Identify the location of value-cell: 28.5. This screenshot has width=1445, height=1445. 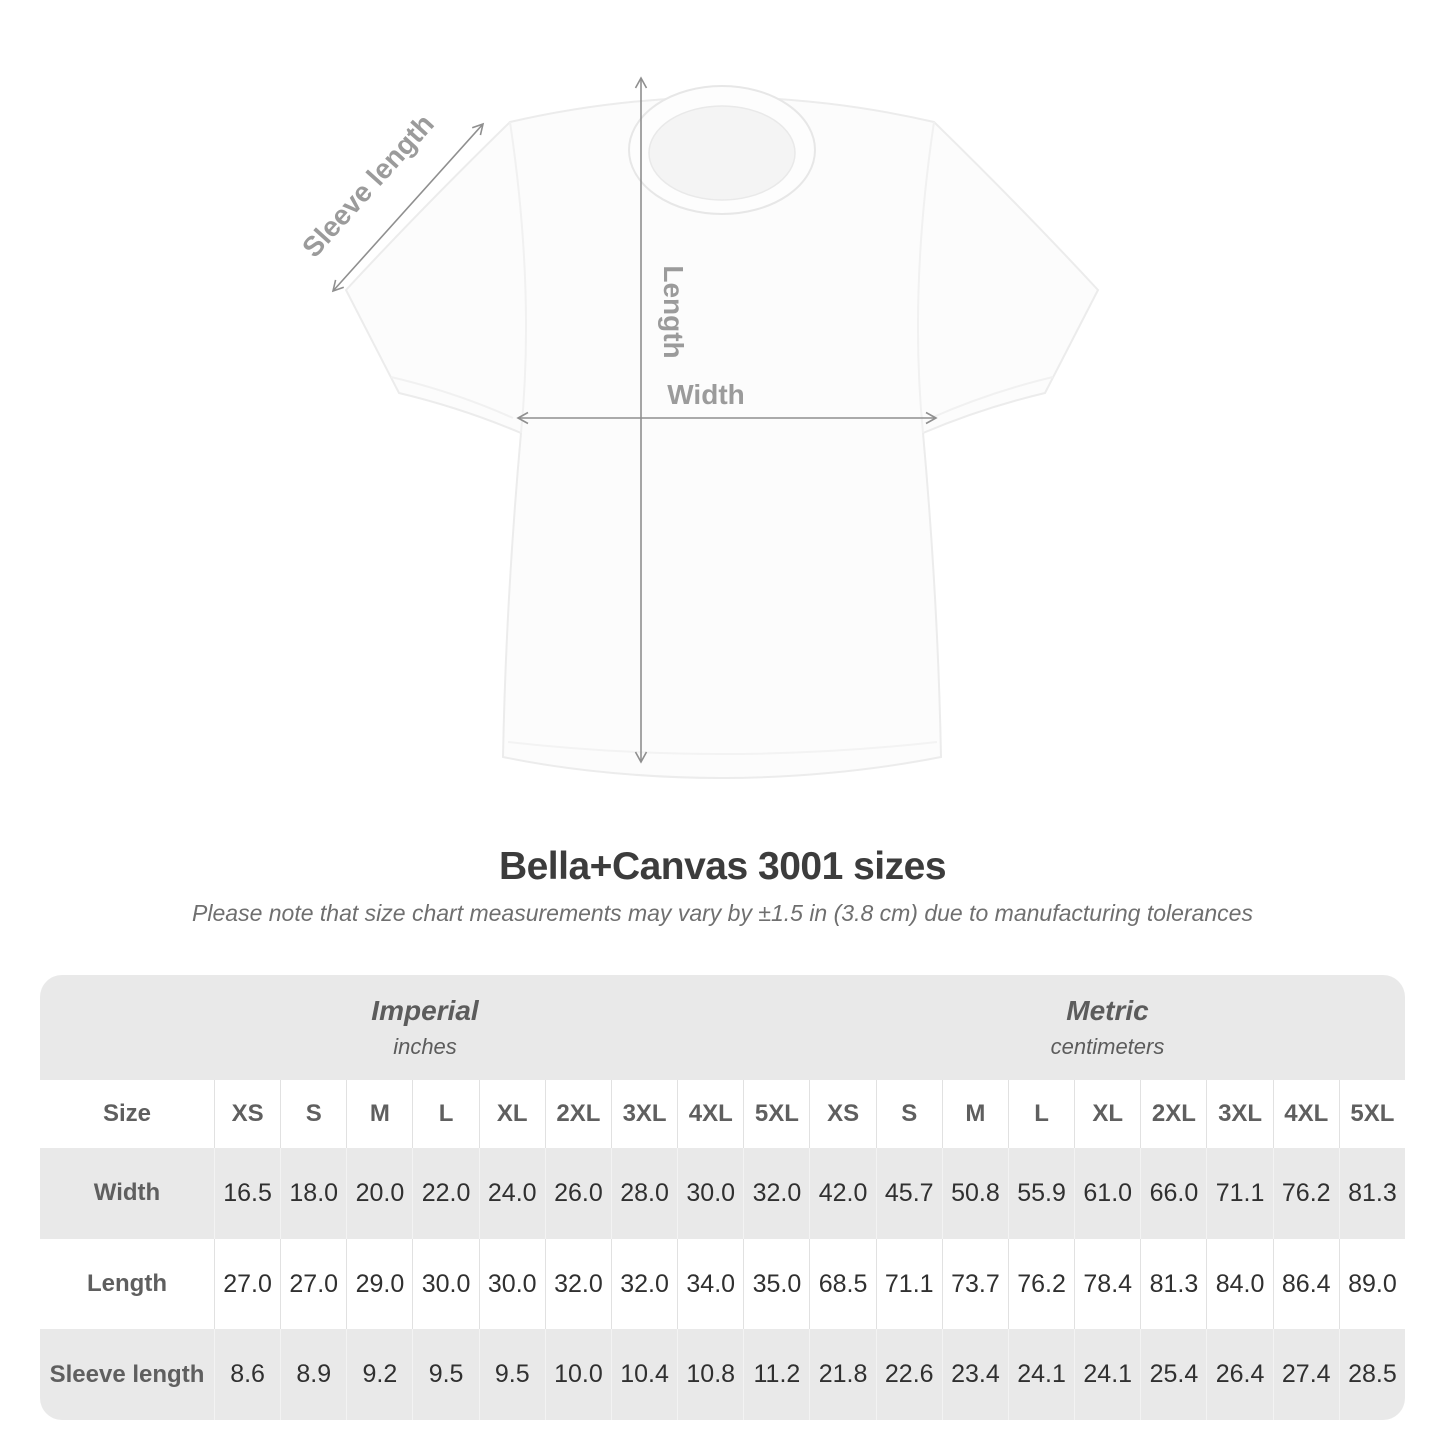
(1371, 1374).